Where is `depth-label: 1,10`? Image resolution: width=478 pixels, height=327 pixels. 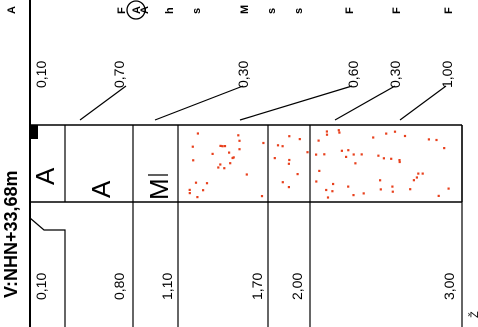 depth-label: 1,10 is located at coordinates (167, 286).